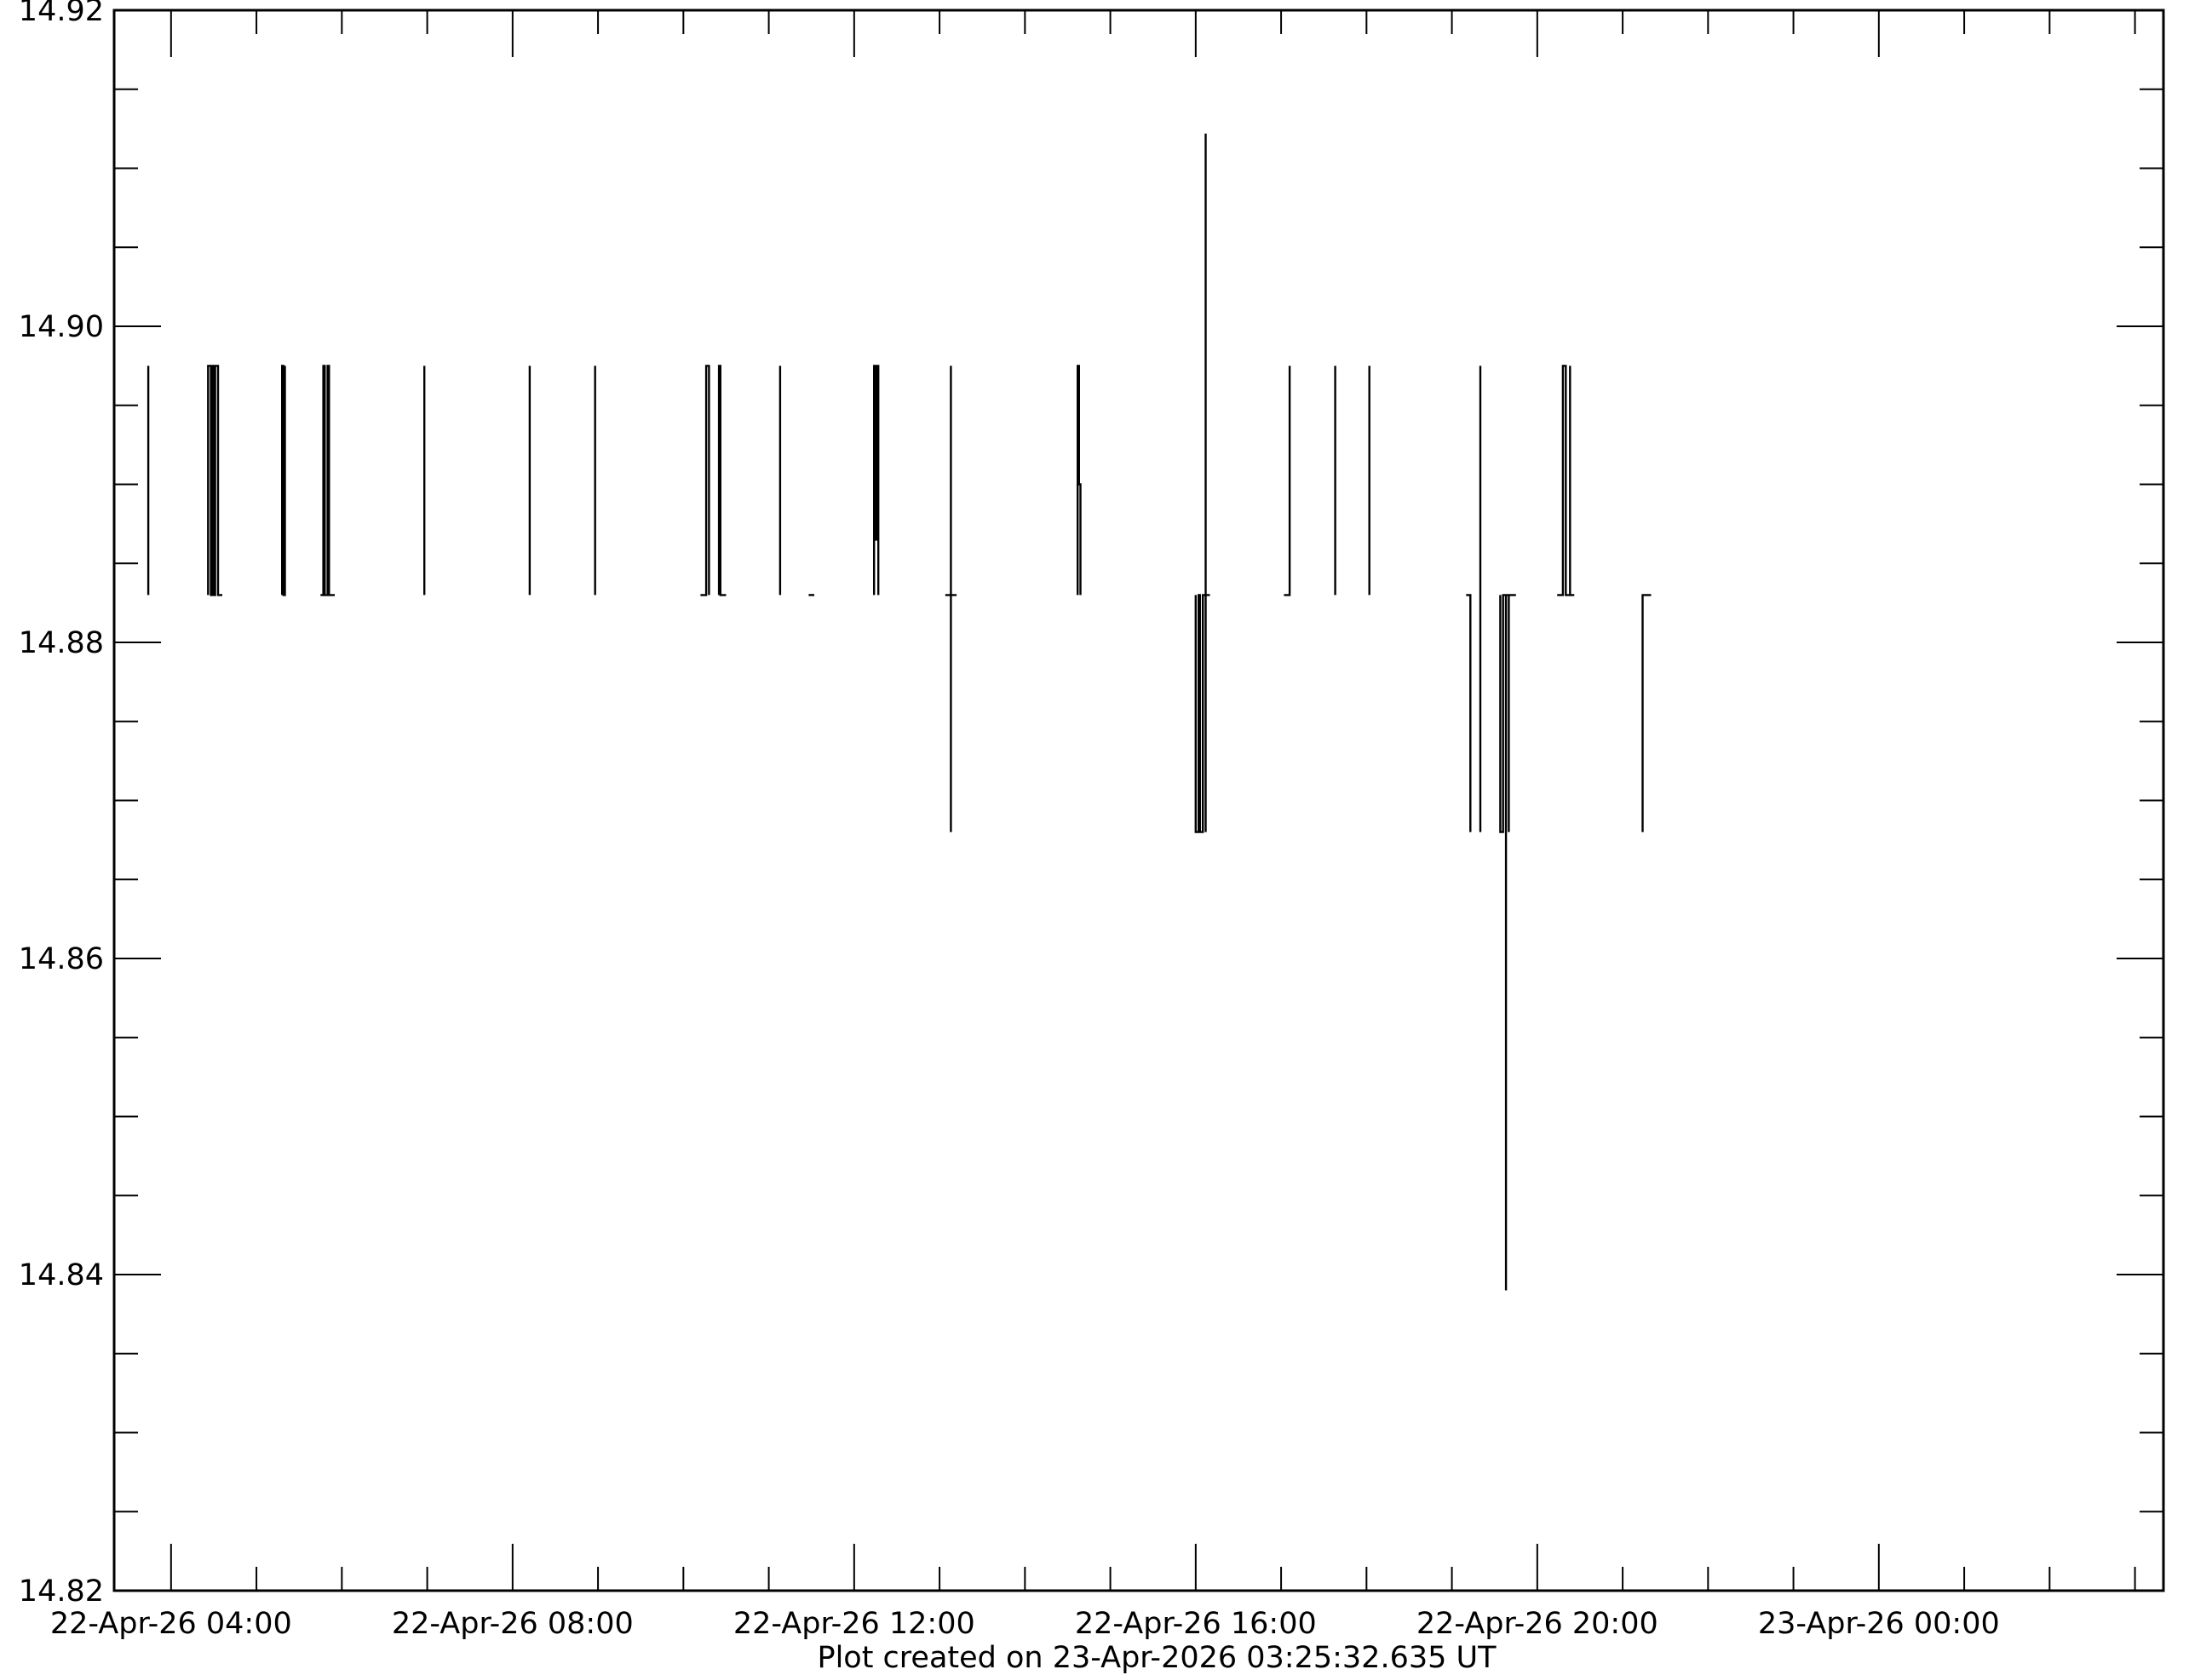 Image resolution: width=2212 pixels, height=1675 pixels. Describe the element at coordinates (171, 1624) in the screenshot. I see `x-tick-label: 22-Apr-26 04:00` at that location.